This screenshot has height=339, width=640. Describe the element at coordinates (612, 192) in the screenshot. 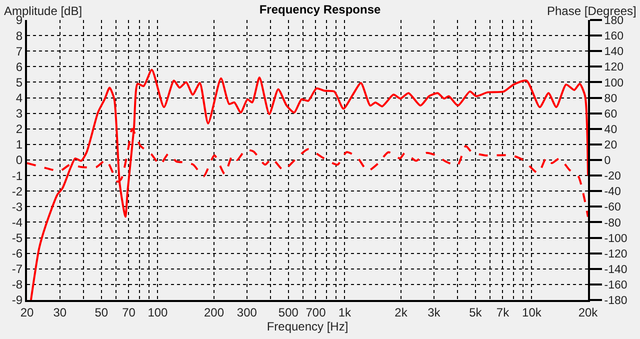

I see `y2-tick-label: -40` at that location.